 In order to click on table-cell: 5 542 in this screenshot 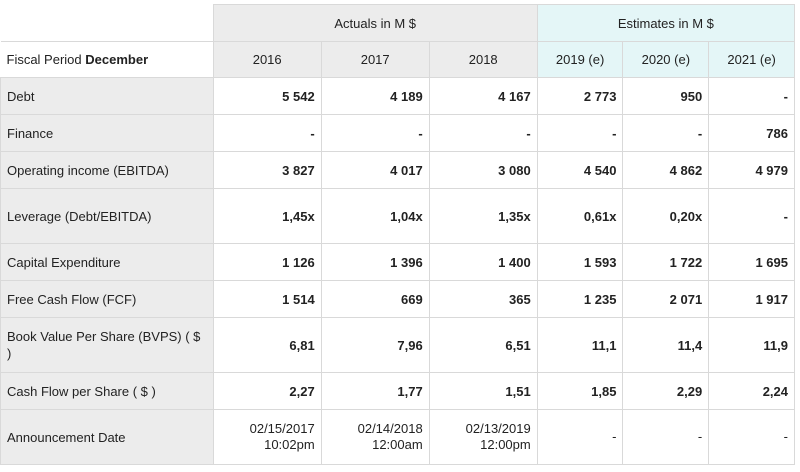, I will do `click(267, 96)`.